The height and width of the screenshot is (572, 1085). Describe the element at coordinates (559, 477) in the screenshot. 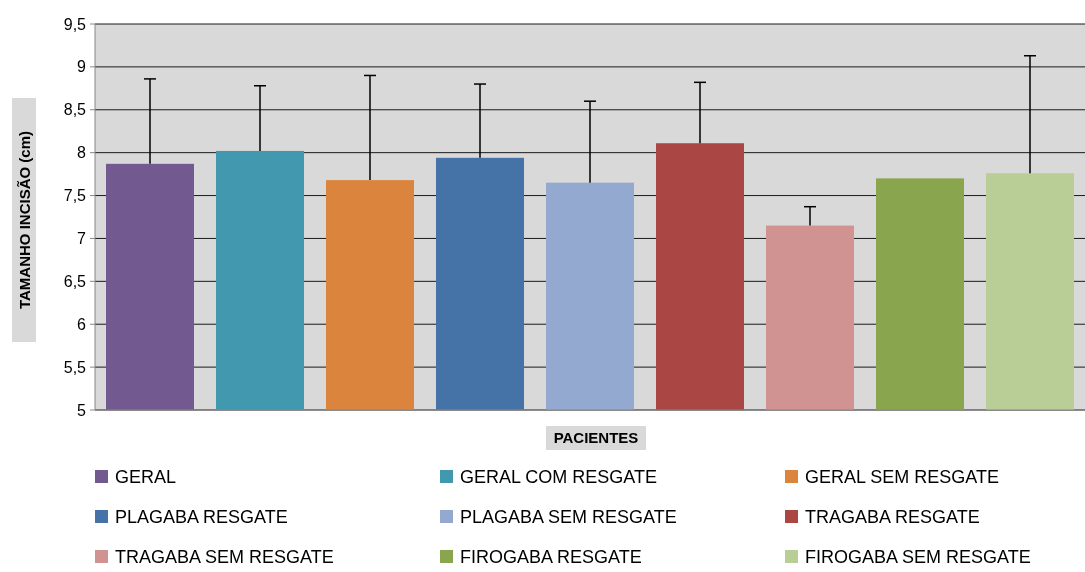

I see `legend-label: GERAL COM RESGATE` at that location.